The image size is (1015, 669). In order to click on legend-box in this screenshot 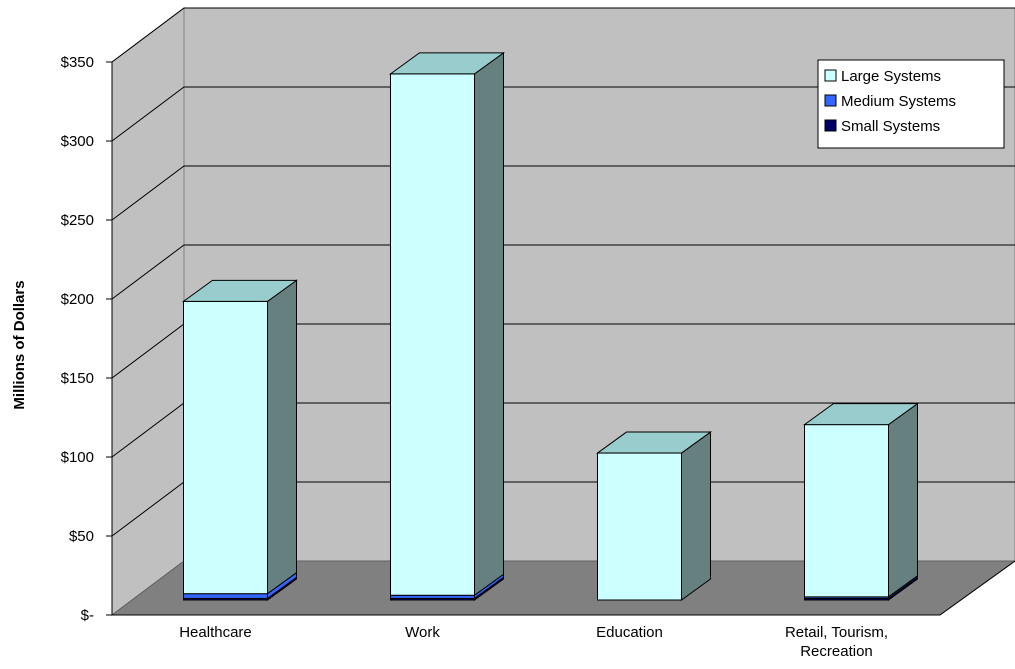, I will do `click(911, 104)`.